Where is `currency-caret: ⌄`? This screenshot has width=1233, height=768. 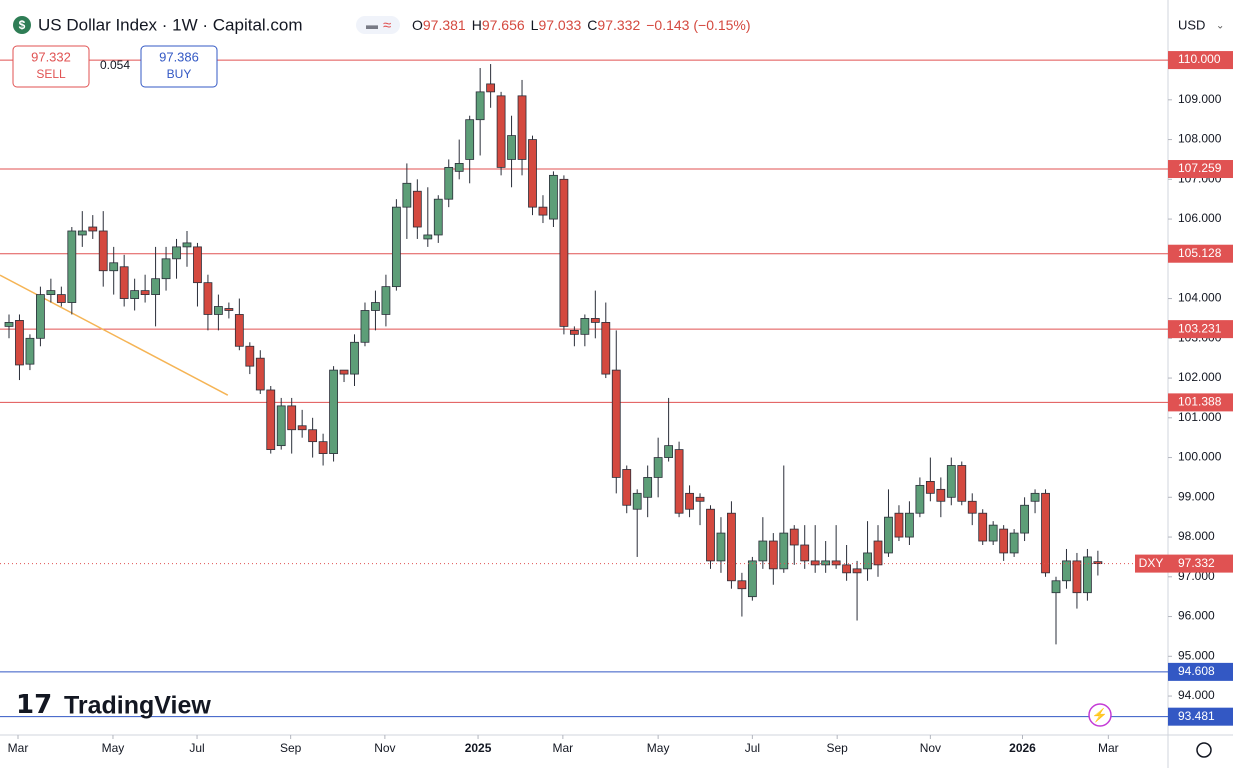
currency-caret: ⌄ is located at coordinates (1220, 26).